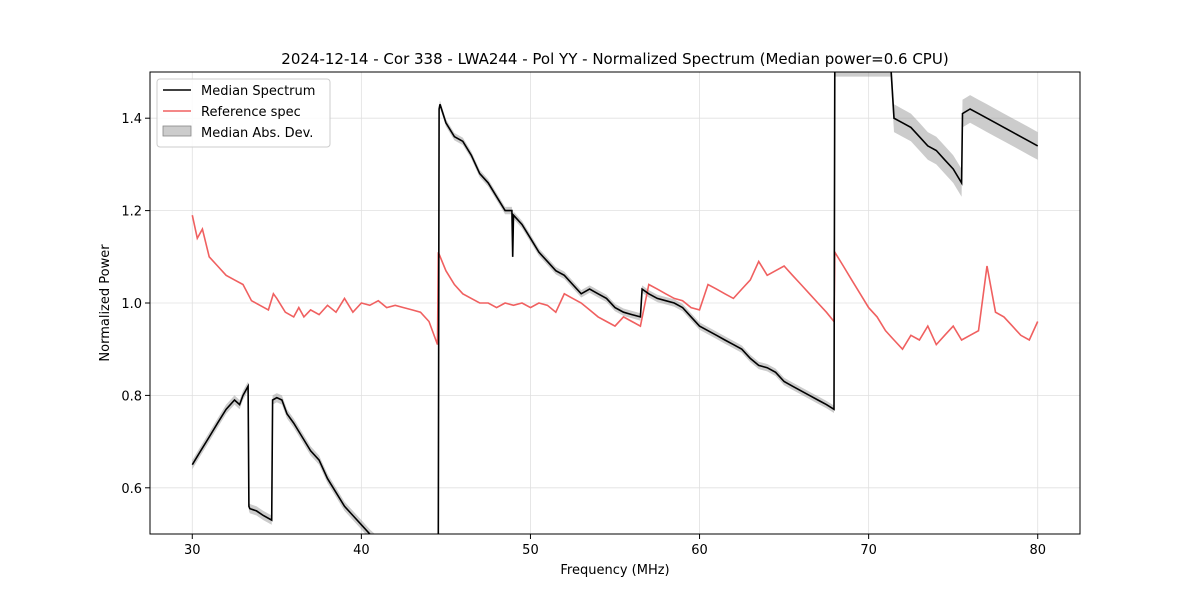  What do you see at coordinates (699, 550) in the screenshot?
I see `x-tick-label: 60` at bounding box center [699, 550].